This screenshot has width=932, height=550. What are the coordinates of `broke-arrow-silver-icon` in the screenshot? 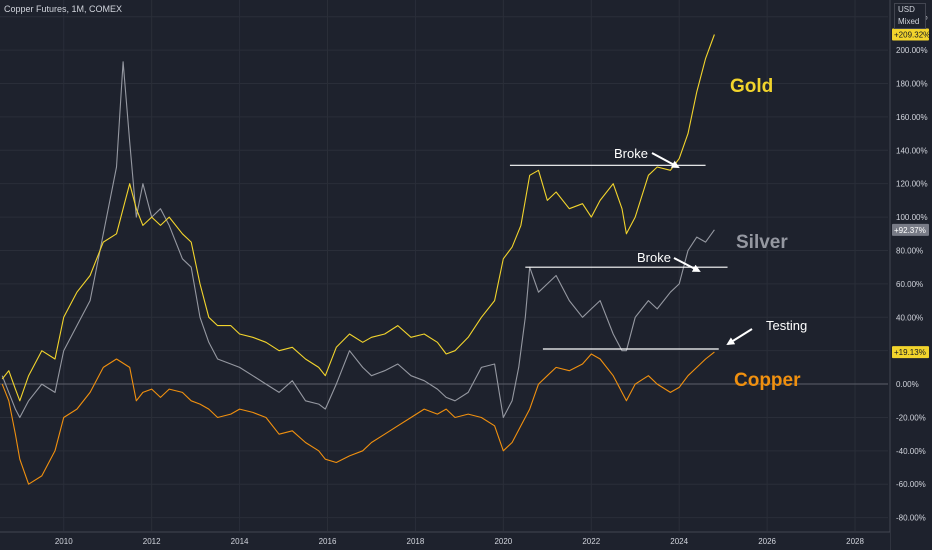 It's located at (687, 264).